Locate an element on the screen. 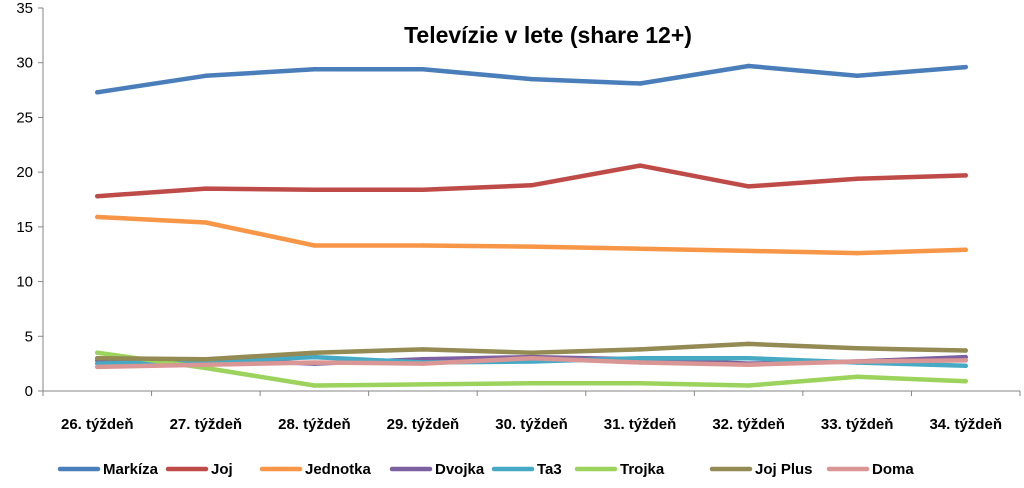 This screenshot has height=488, width=1024. series-markíza is located at coordinates (531, 79).